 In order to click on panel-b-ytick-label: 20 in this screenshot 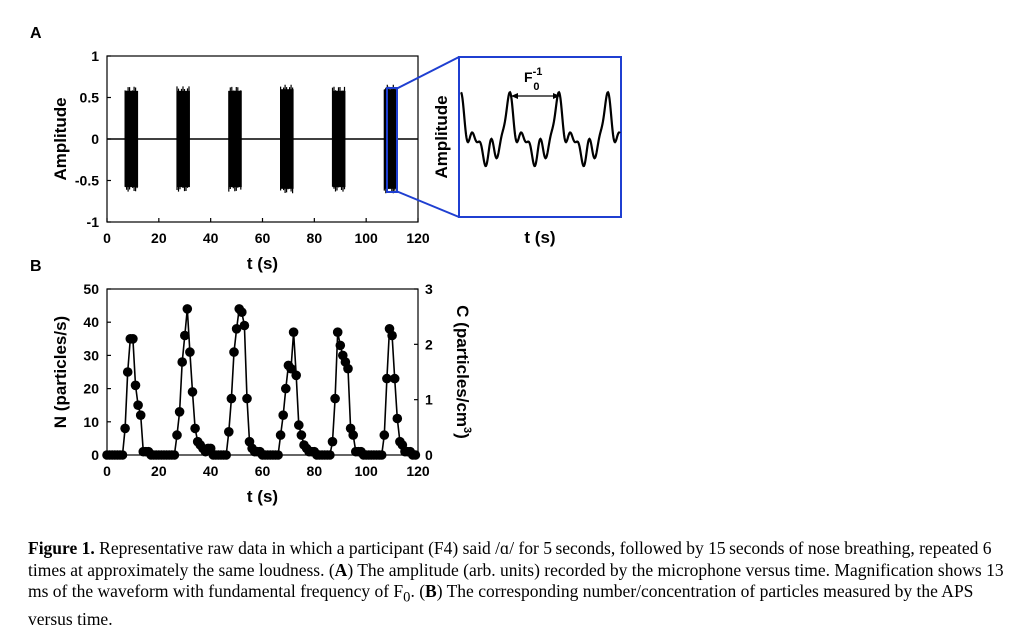, I will do `click(91, 389)`.